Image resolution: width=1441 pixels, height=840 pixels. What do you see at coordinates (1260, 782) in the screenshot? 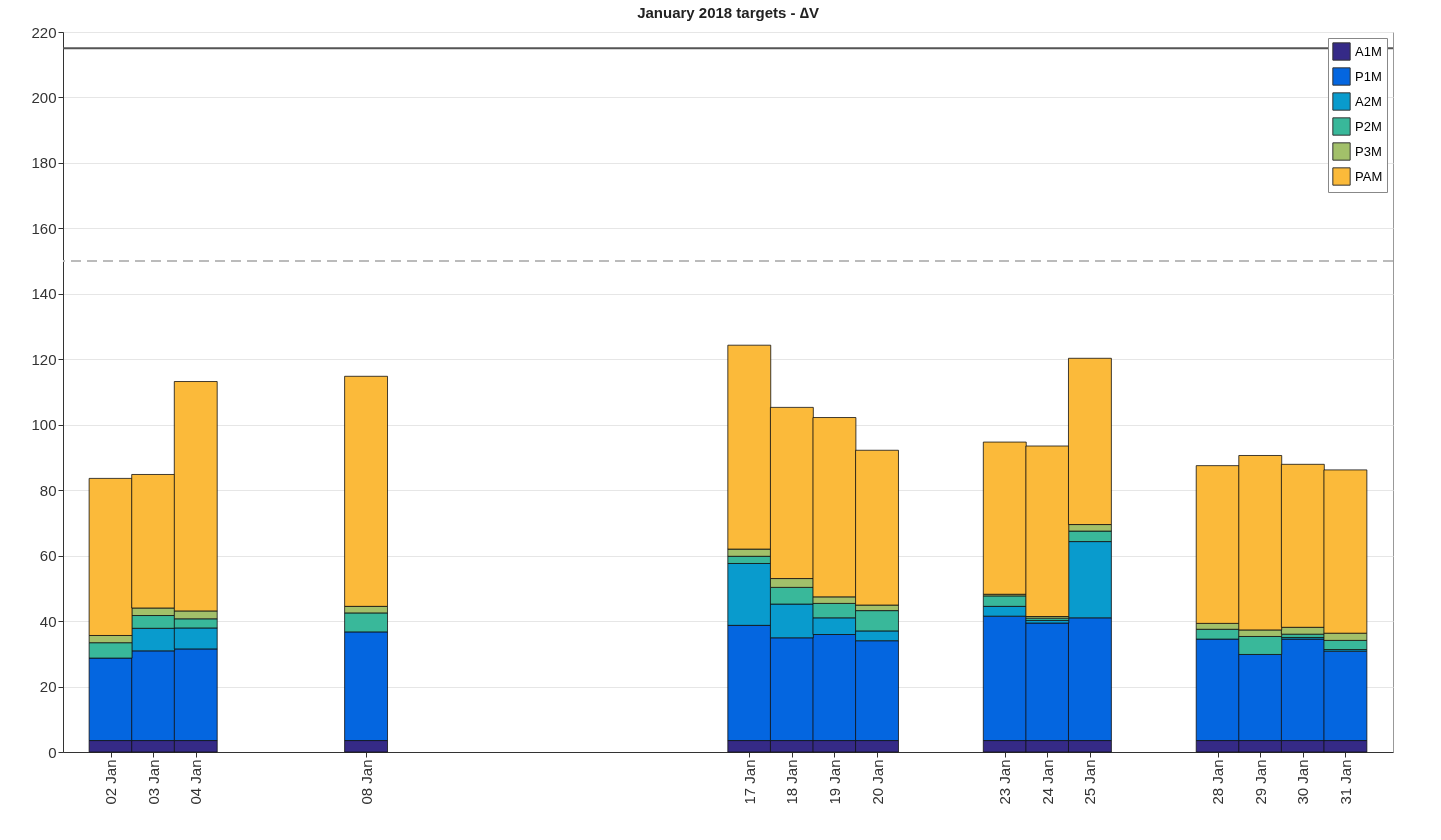
I see `x-tick-label: 29 Jan` at bounding box center [1260, 782].